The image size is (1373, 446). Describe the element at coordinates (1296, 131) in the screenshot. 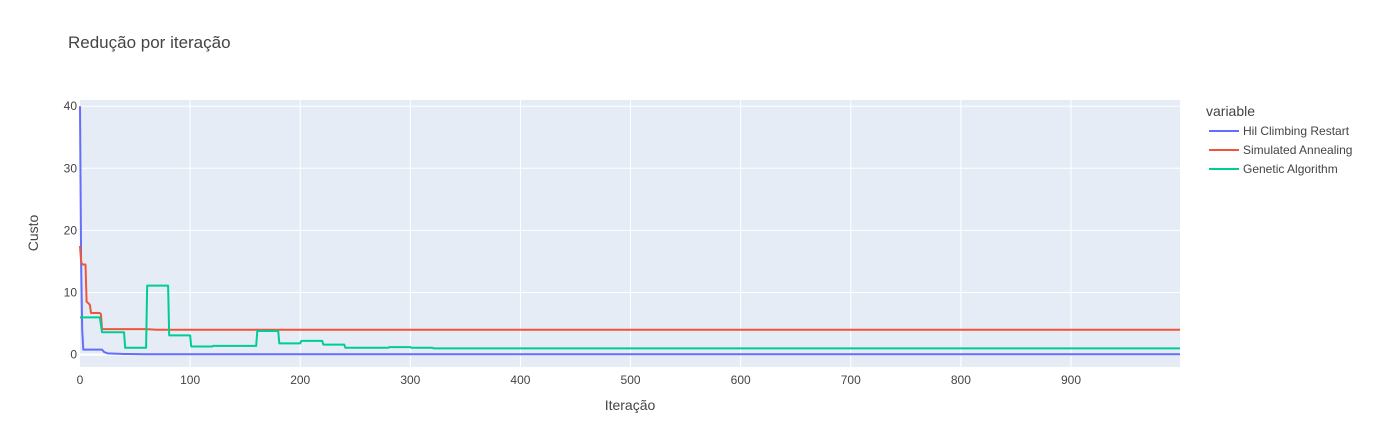

I see `legend-label: Hil Climbing Restart` at that location.